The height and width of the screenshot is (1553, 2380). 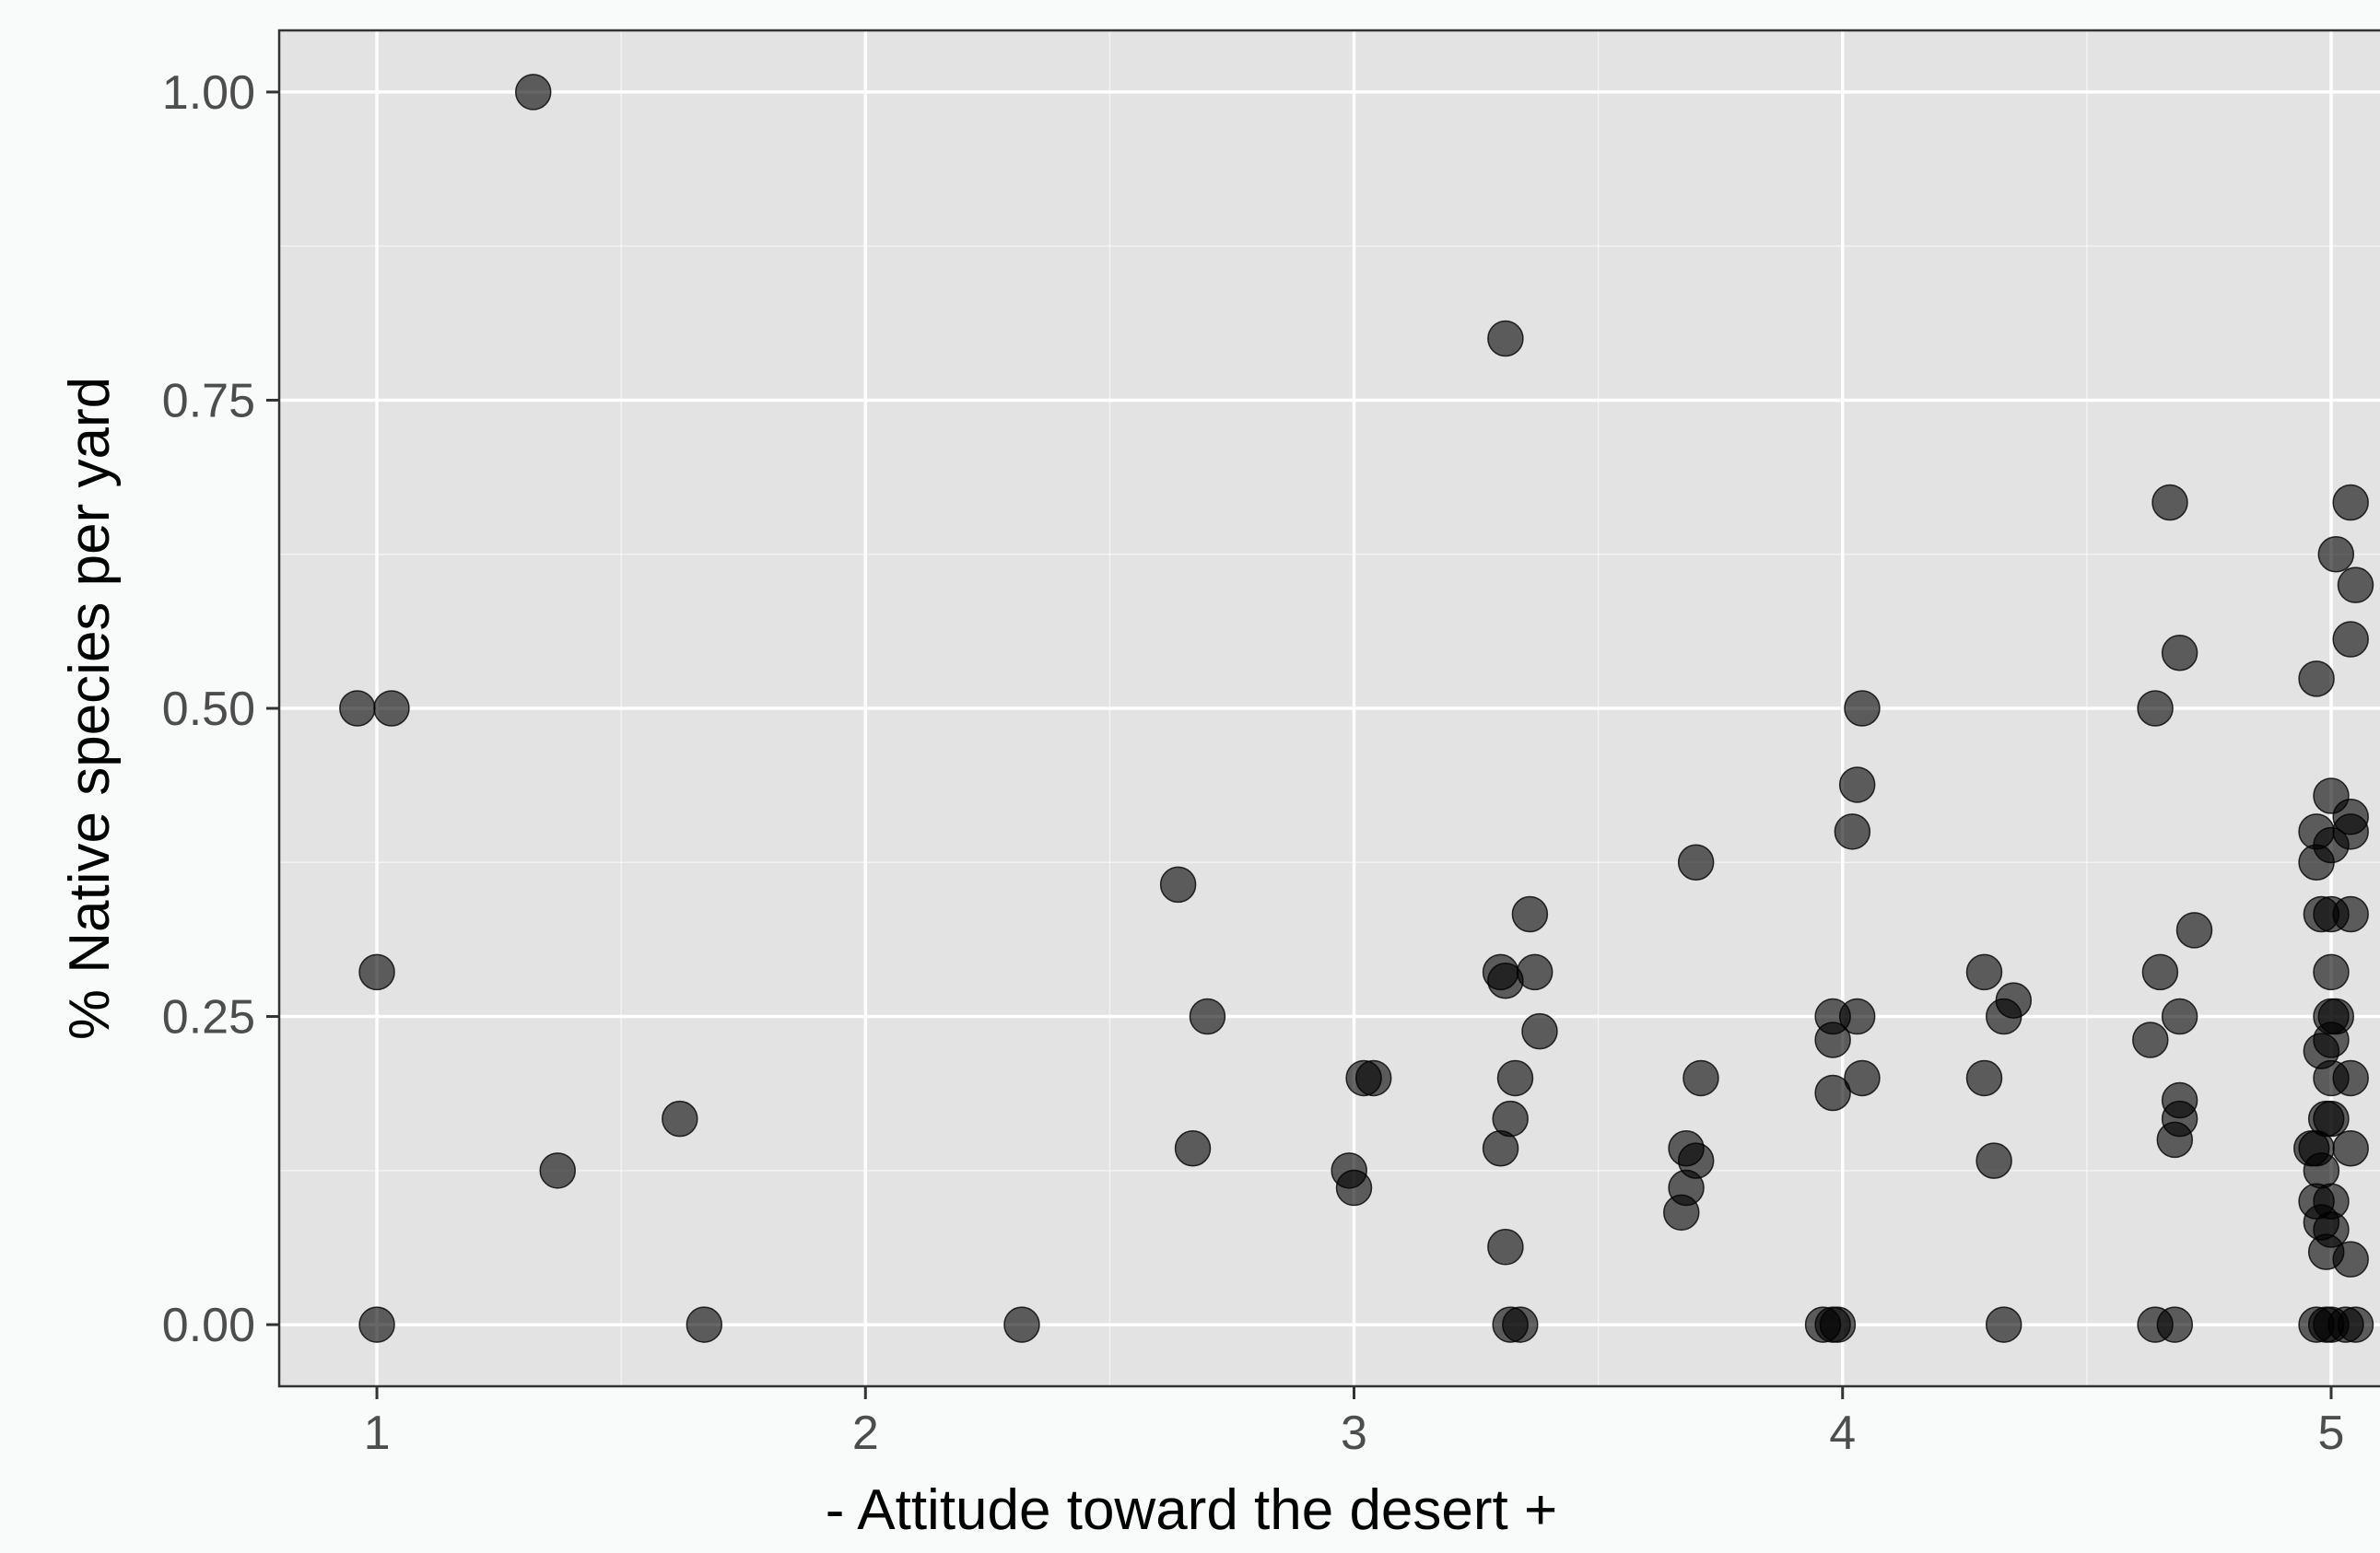 I want to click on y-tick-label: 0.00, so click(x=208, y=1325).